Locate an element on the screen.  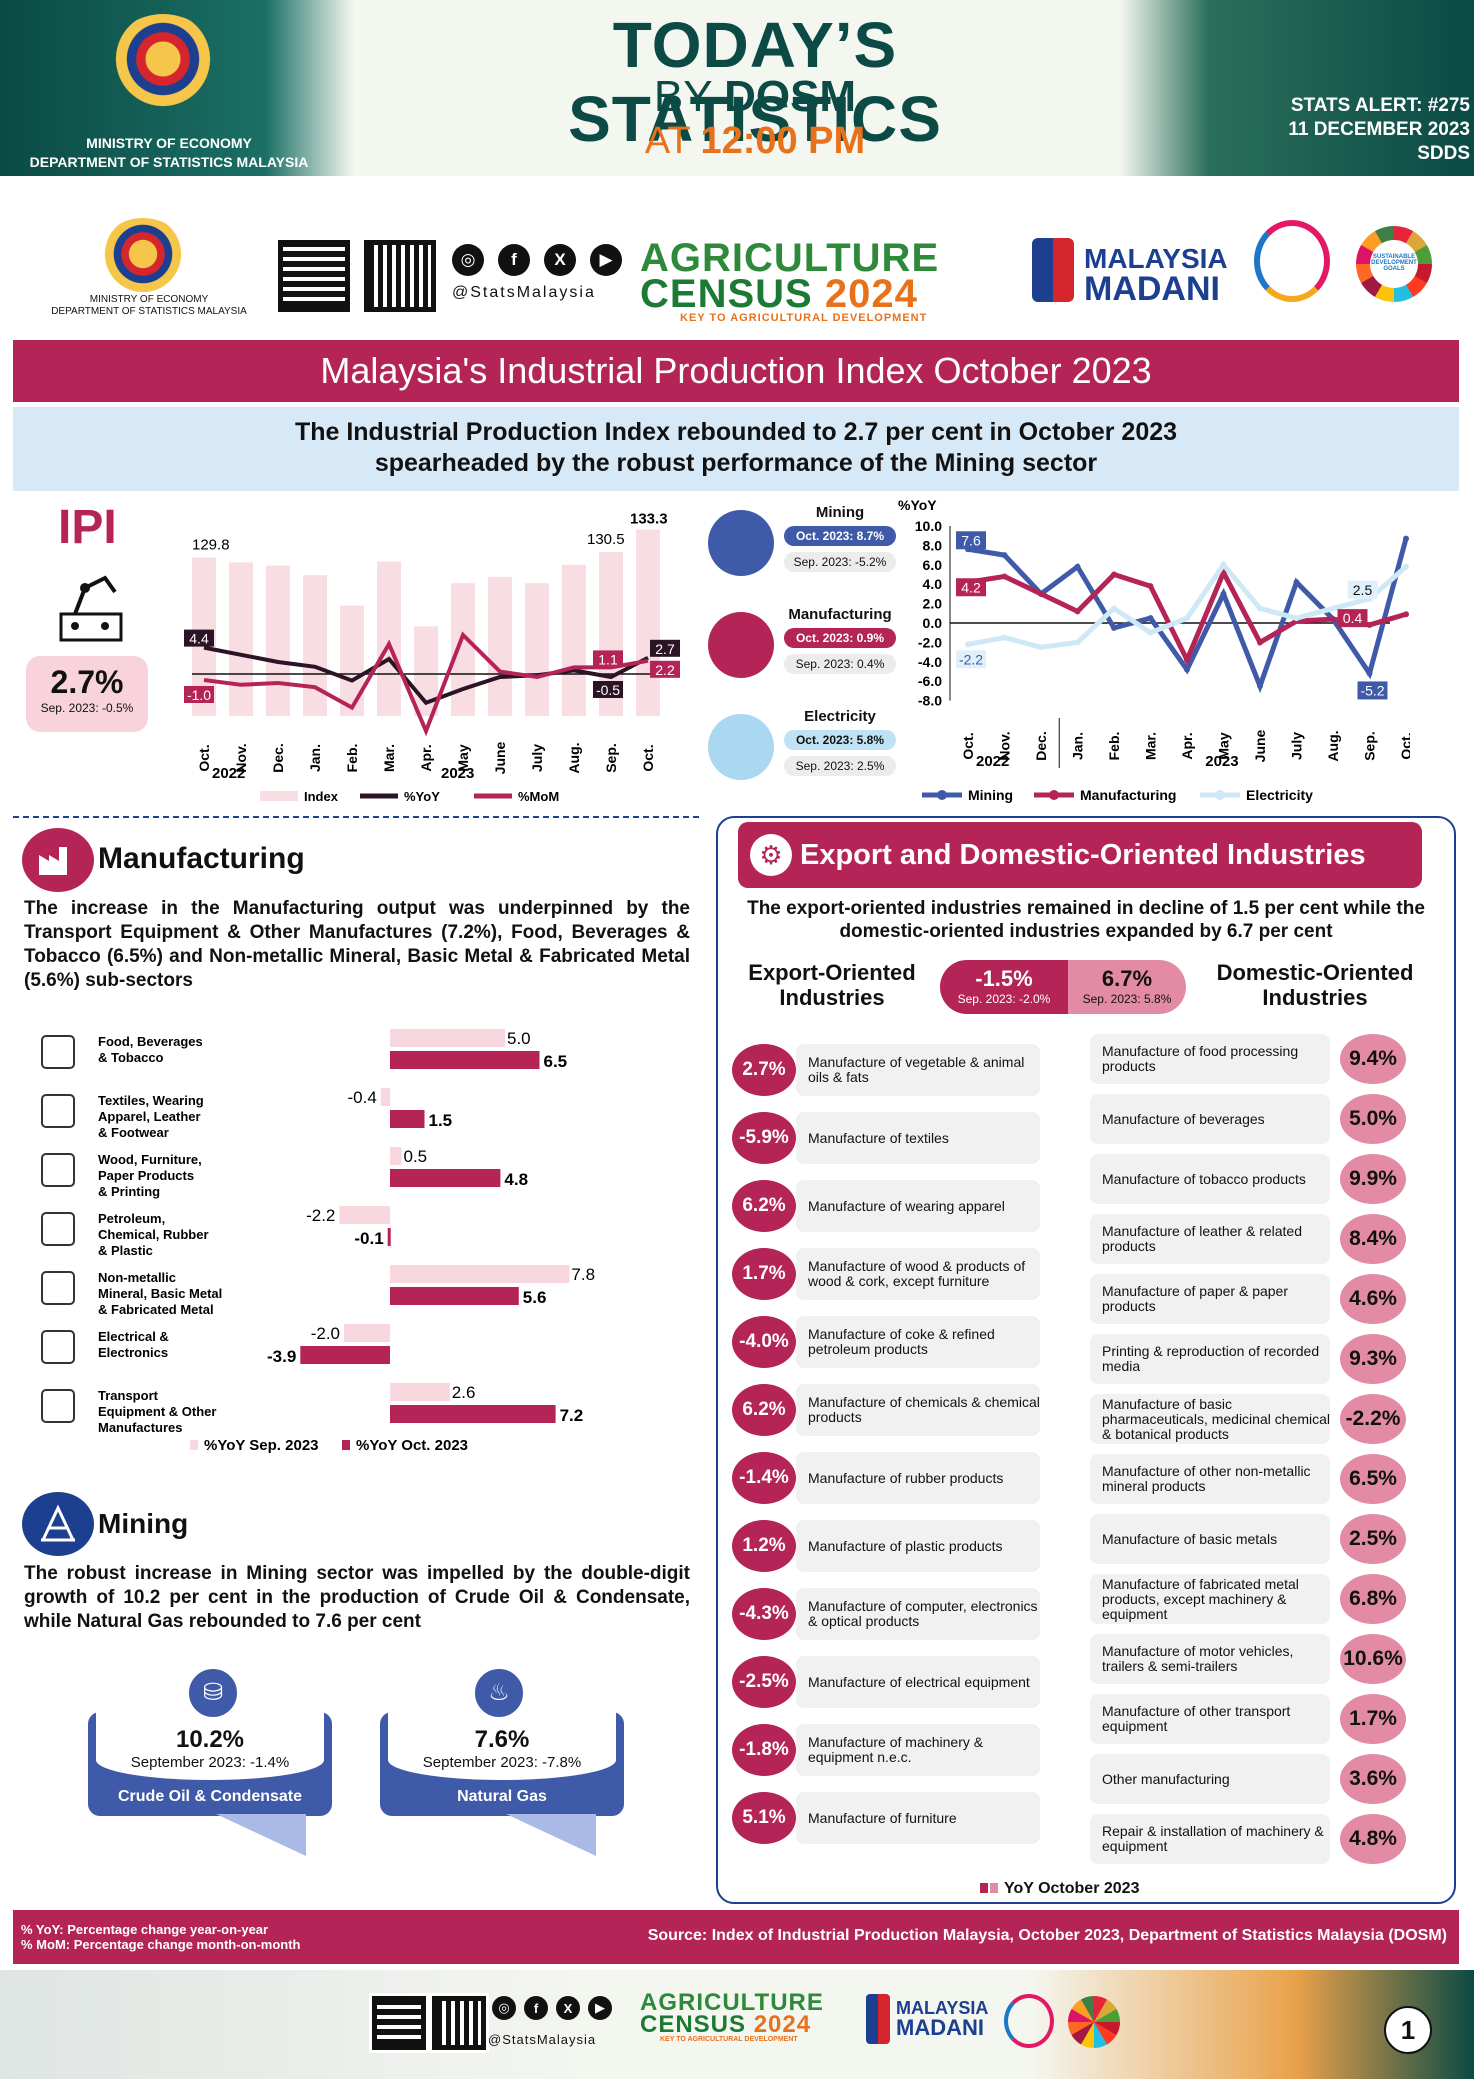
industry-name: Other manufacturing is located at coordinates (1210, 1779).